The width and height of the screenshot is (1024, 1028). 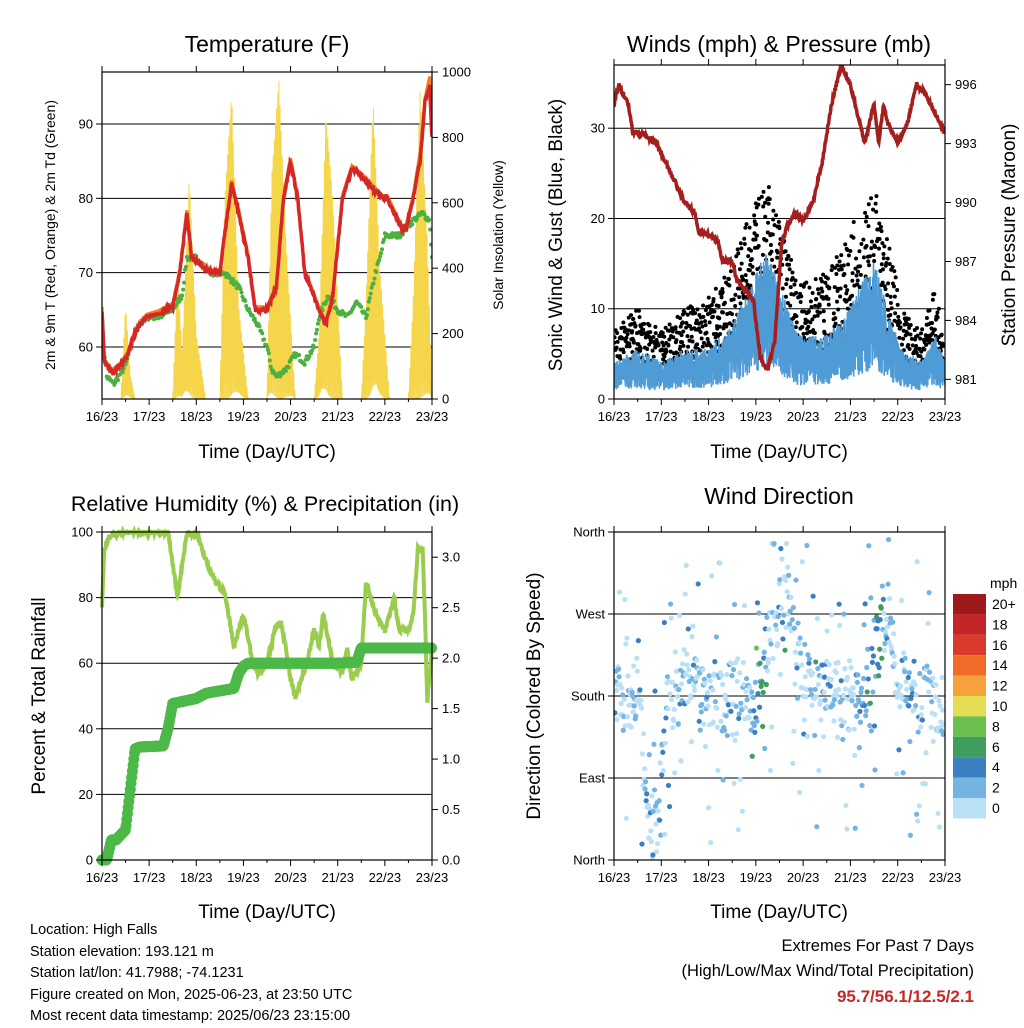 What do you see at coordinates (267, 696) in the screenshot?
I see `rh-series-group` at bounding box center [267, 696].